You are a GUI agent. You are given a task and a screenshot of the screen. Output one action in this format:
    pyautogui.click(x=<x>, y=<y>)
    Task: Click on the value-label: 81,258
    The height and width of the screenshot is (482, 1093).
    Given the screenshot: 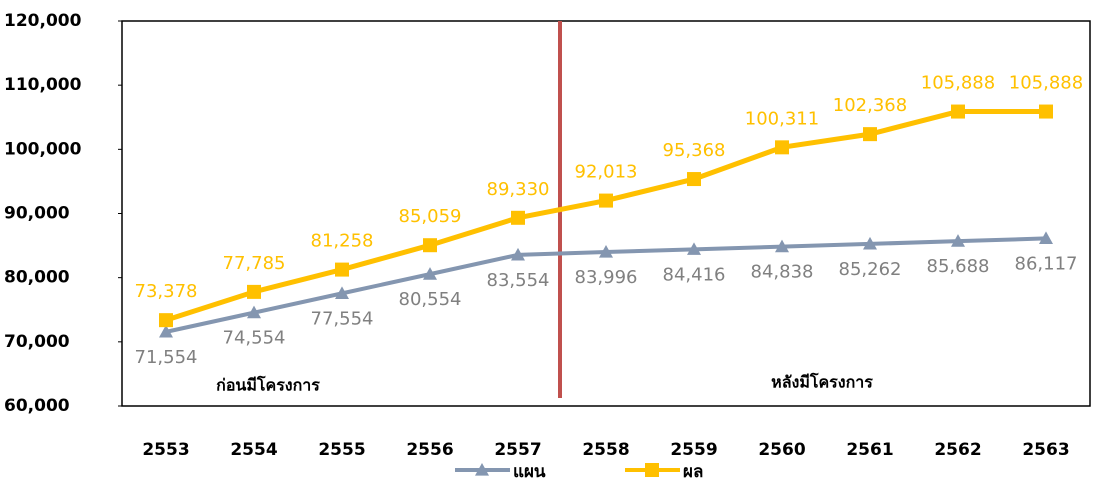 What is the action you would take?
    pyautogui.click(x=342, y=241)
    